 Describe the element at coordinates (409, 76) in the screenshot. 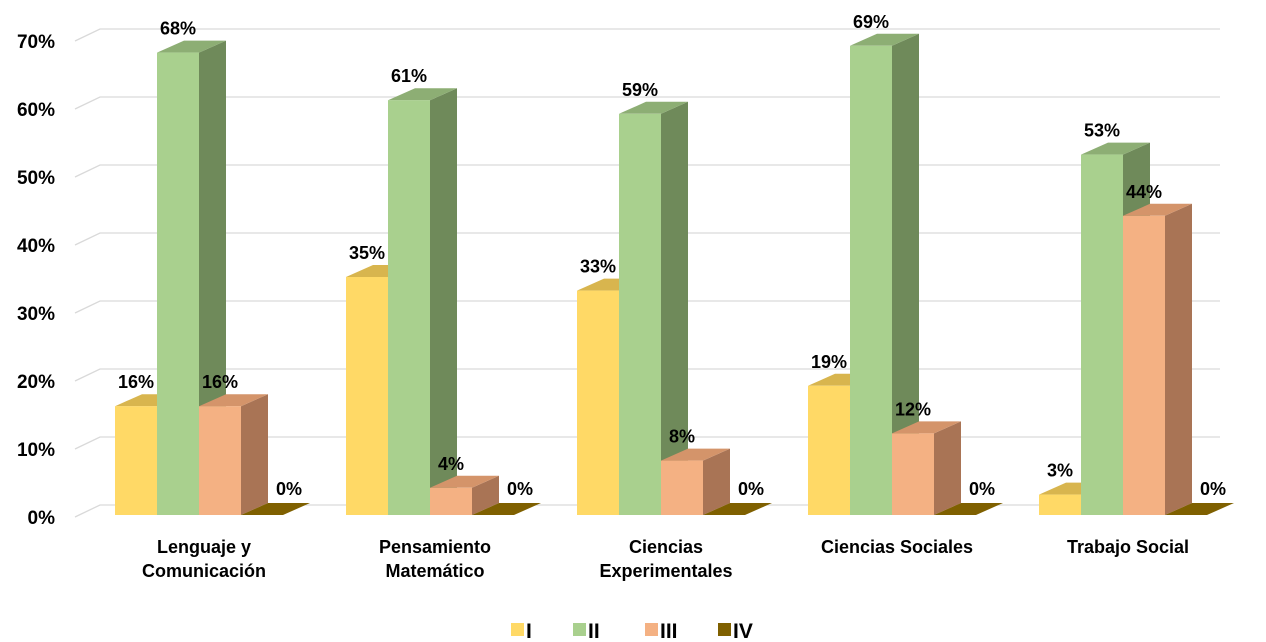

I see `data-label: 61%` at that location.